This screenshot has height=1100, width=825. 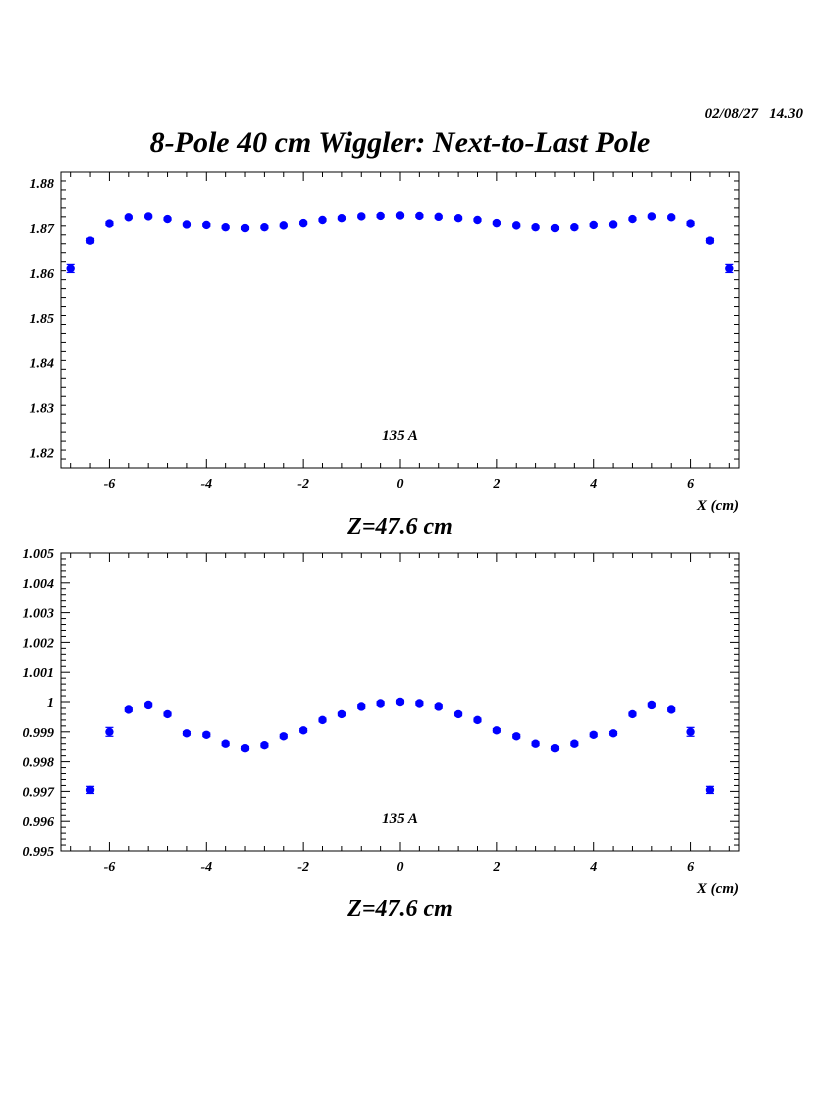 I want to click on y-tick-label: 1.84, so click(x=42, y=364).